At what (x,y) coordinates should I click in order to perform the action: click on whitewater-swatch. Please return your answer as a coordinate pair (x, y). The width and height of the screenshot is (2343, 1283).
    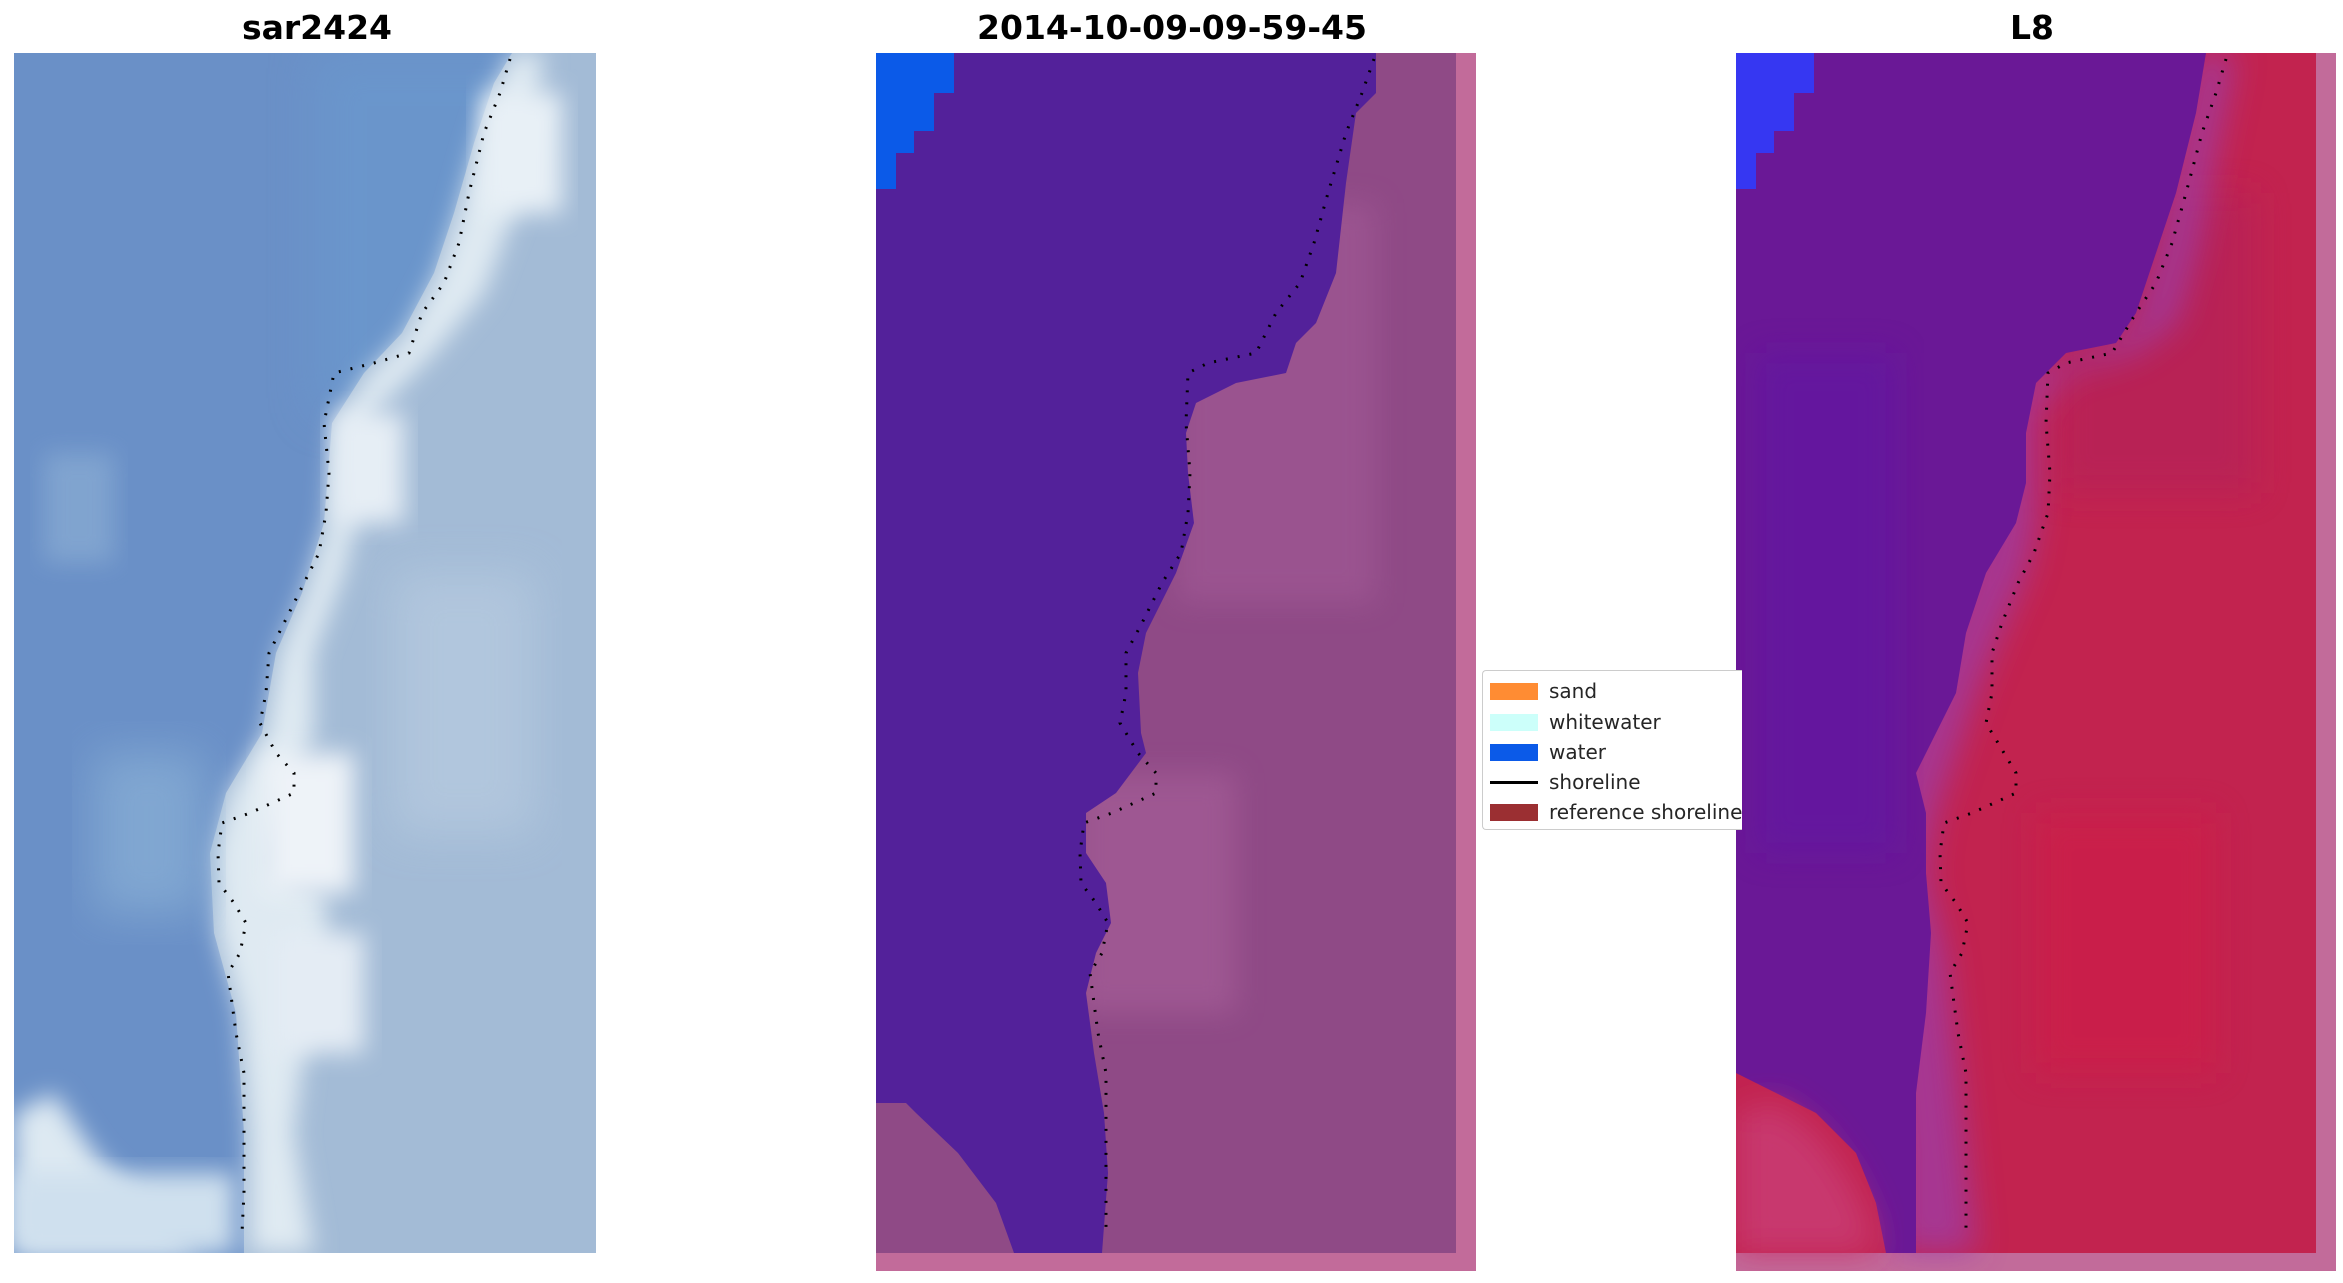
    Looking at the image, I should click on (1514, 722).